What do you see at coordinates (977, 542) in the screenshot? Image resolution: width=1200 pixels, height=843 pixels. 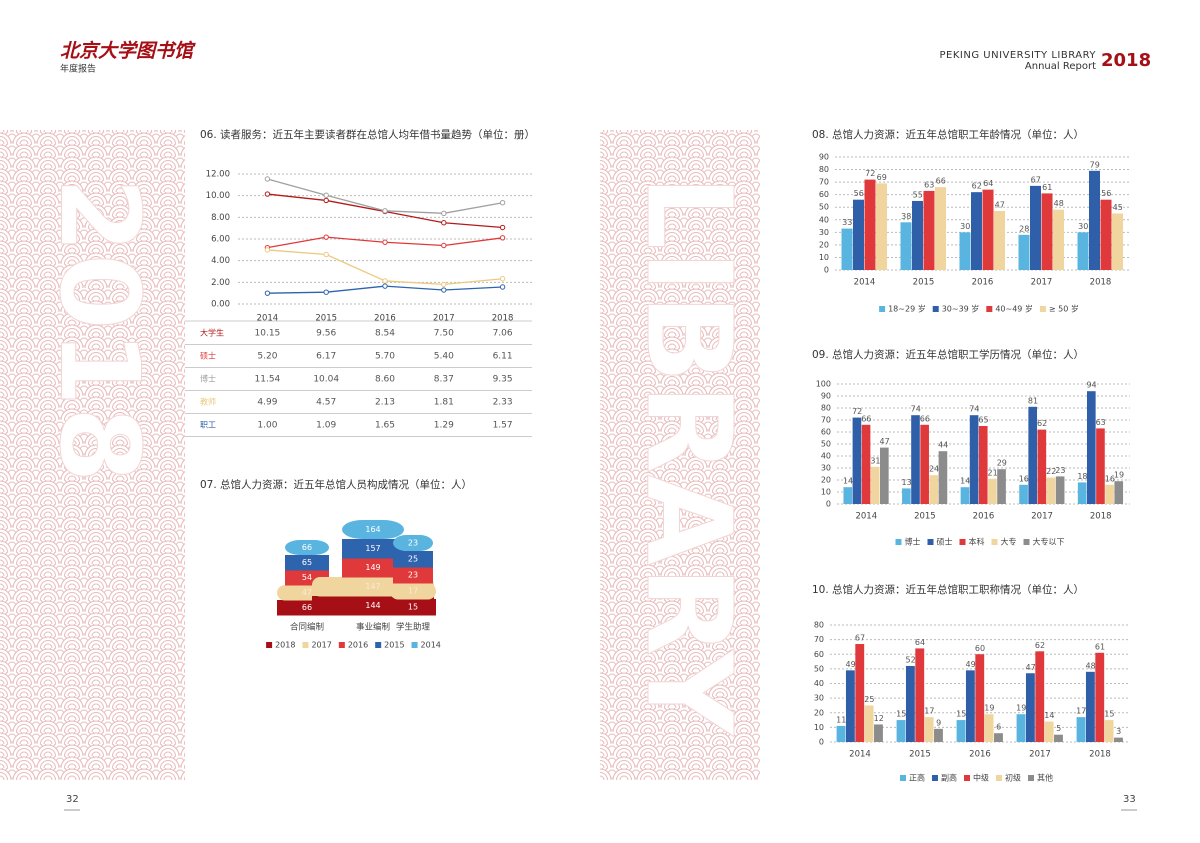 I see `legend-label: 本科` at bounding box center [977, 542].